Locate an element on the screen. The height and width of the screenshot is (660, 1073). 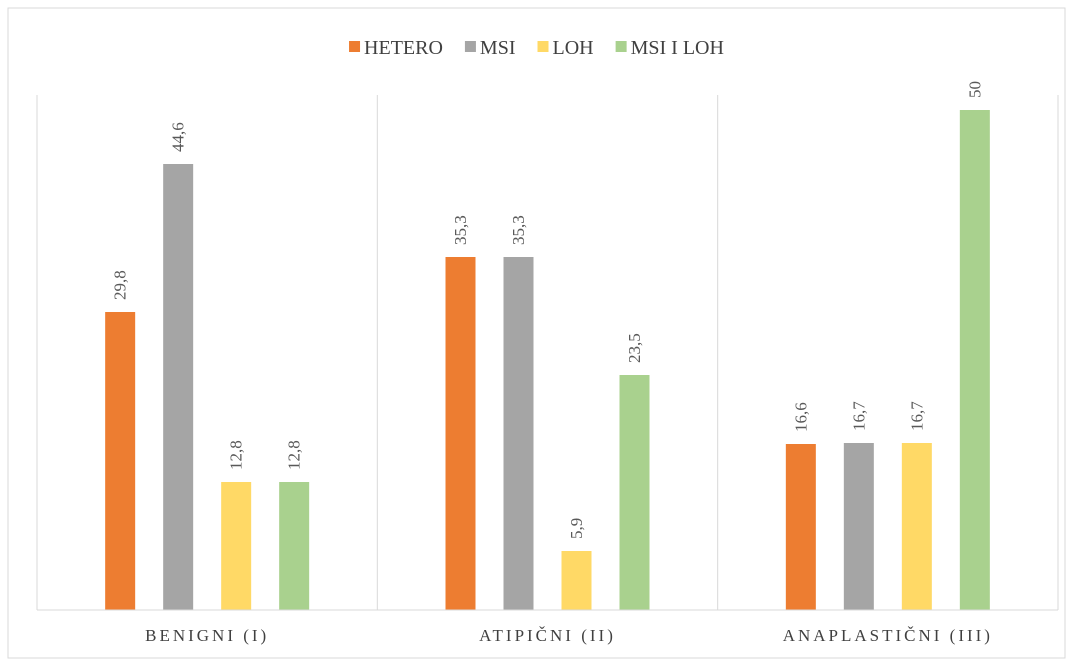
data-label-msi-i-loh-atipicni-ii: 23,5 is located at coordinates (634, 348).